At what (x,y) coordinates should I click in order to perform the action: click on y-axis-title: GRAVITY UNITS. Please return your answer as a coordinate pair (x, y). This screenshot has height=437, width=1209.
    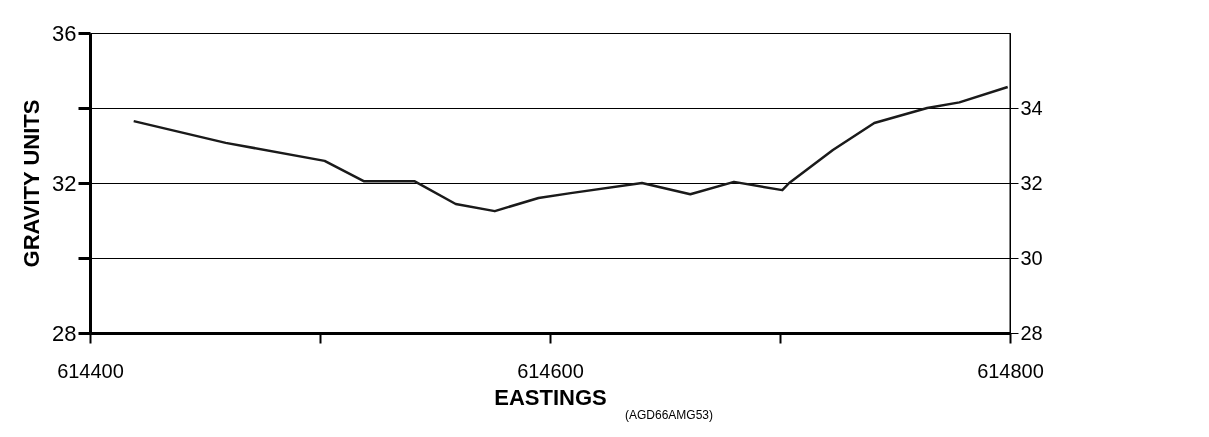
    Looking at the image, I should click on (32, 183).